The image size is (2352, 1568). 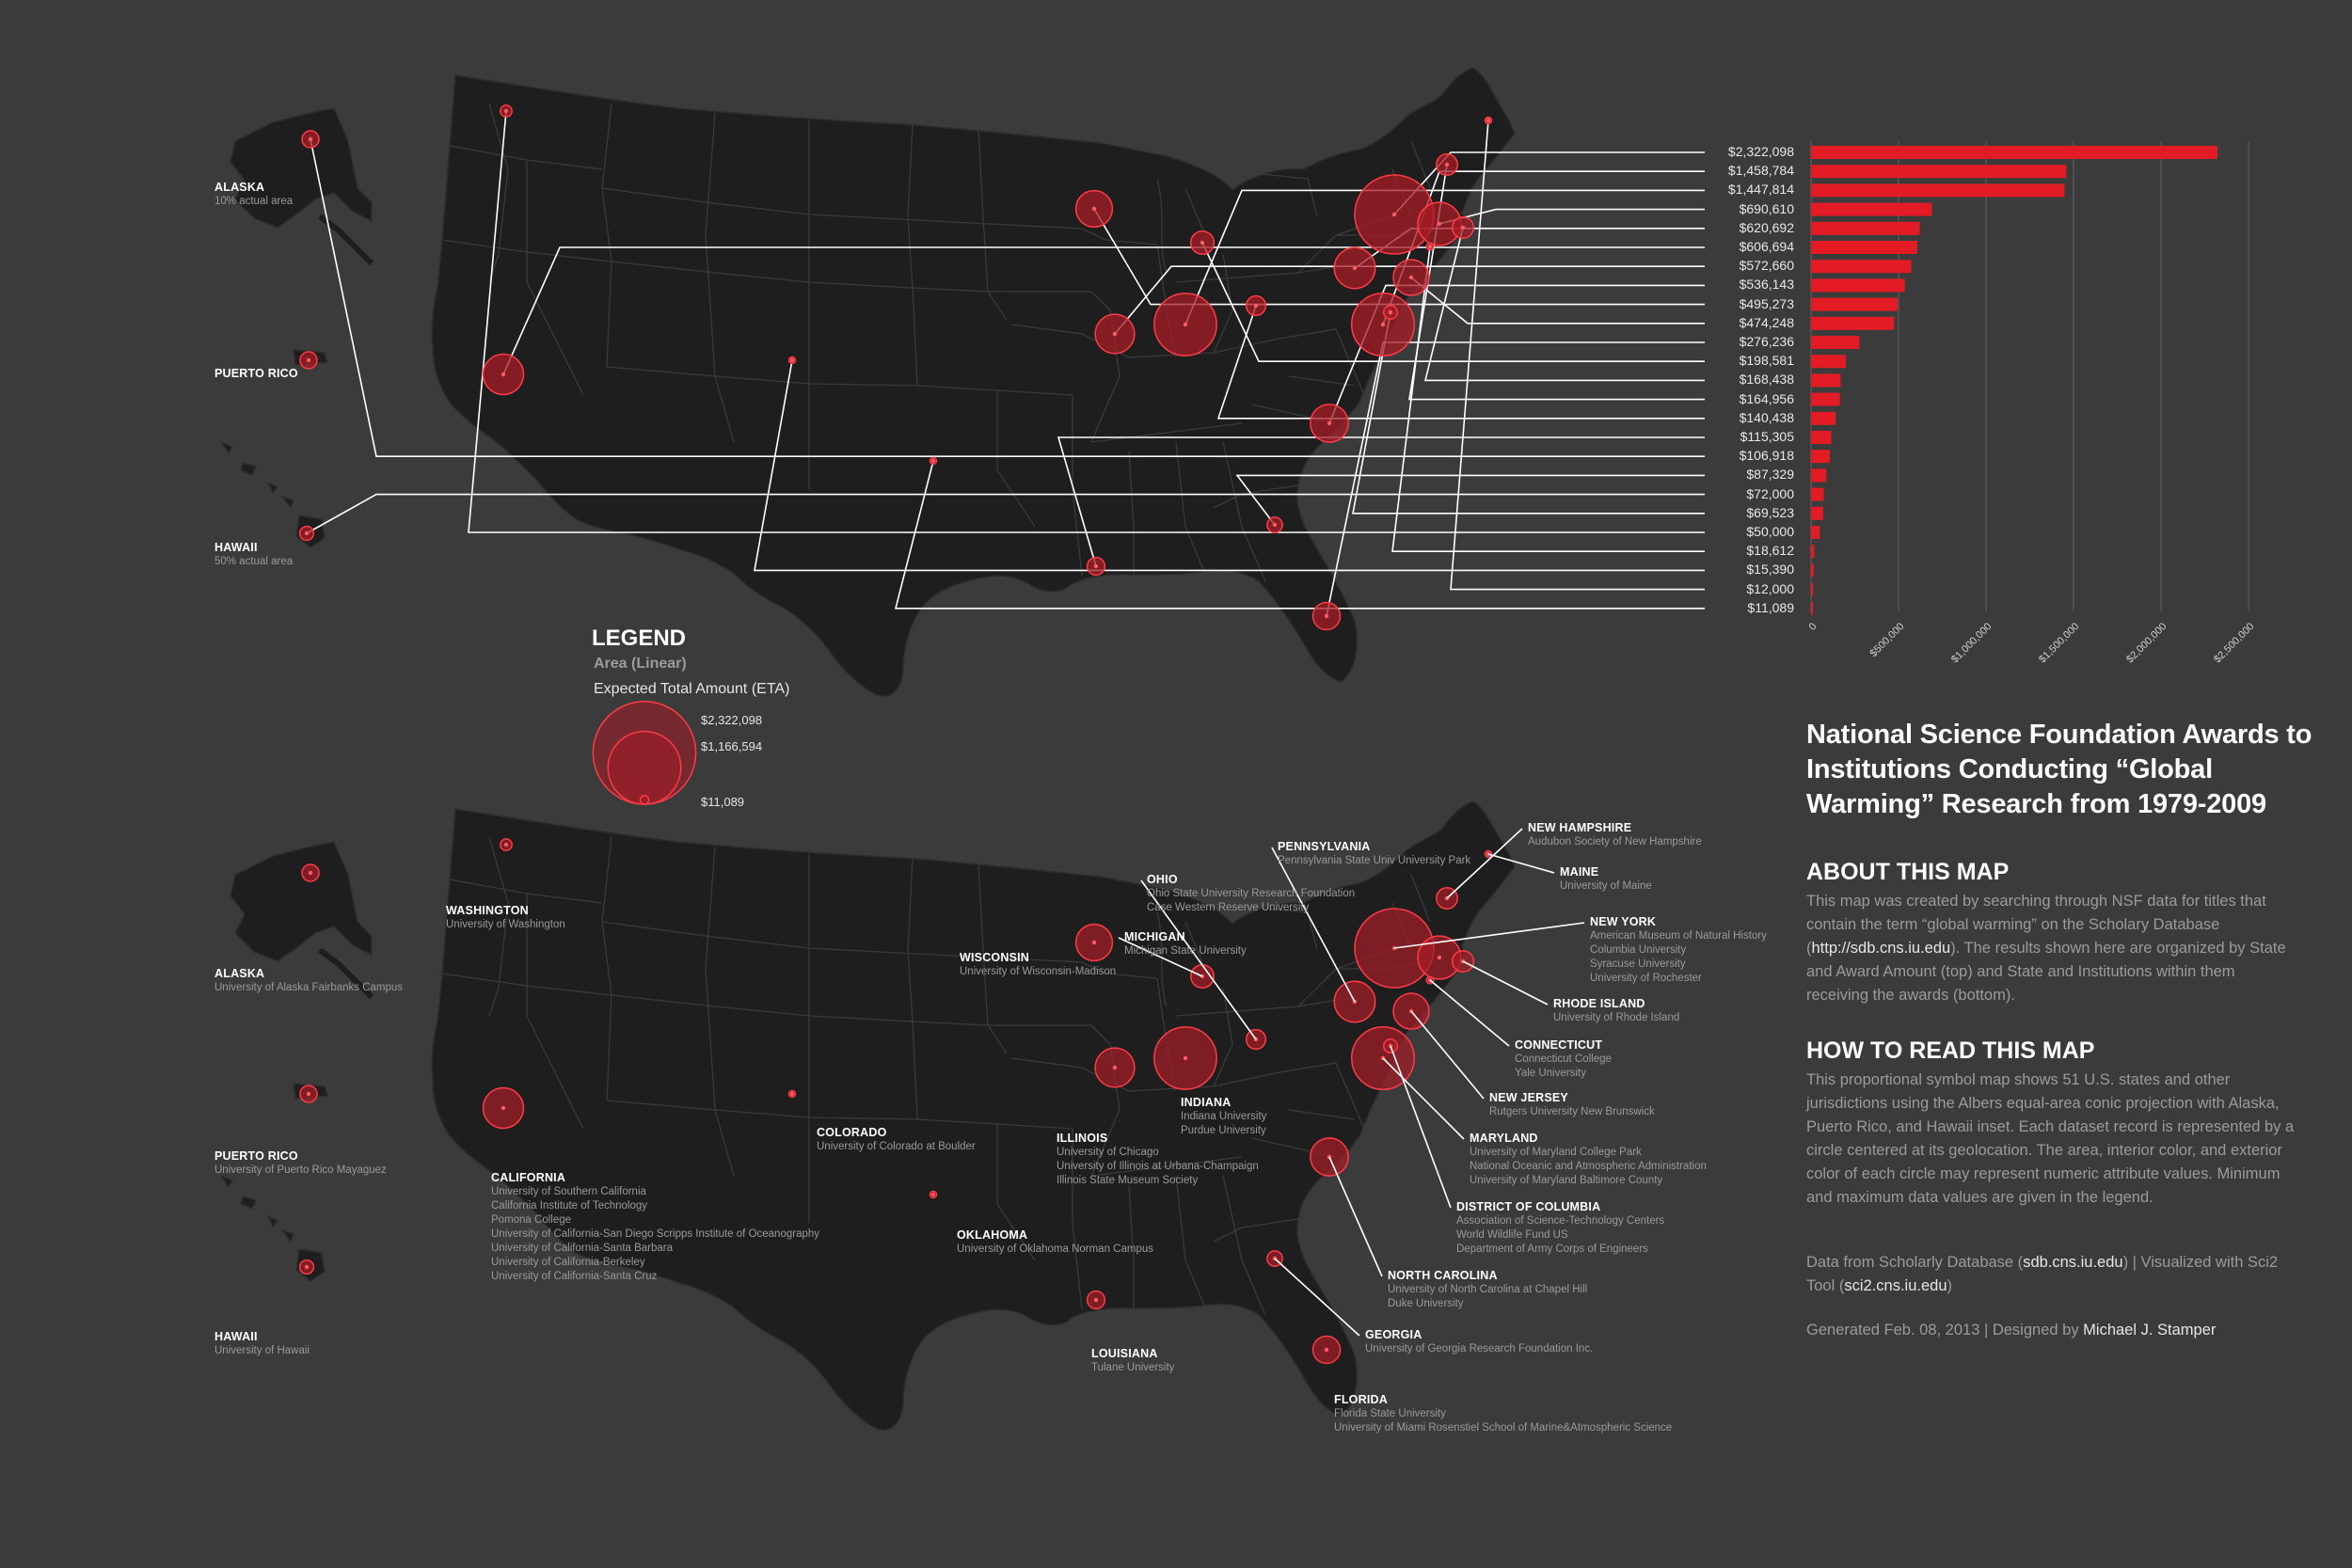 I want to click on bar-label: $1,447,814, so click(x=1760, y=190).